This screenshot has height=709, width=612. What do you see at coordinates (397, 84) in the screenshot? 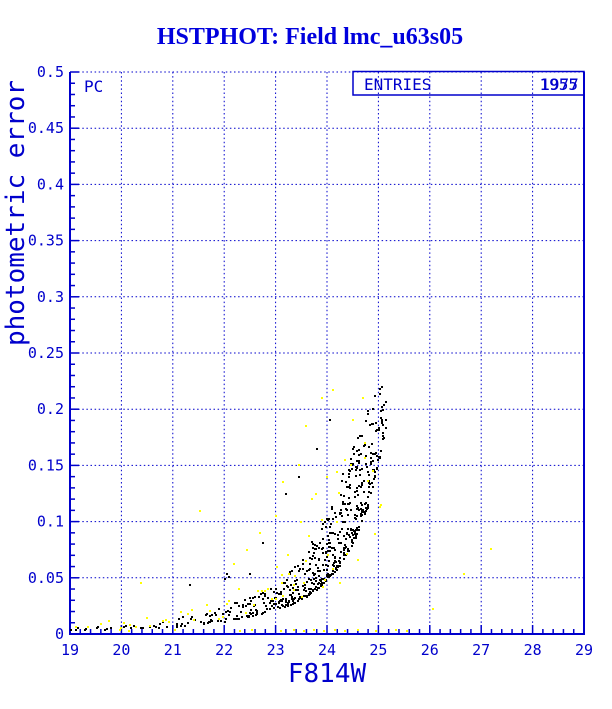
I see `stats-entries-label: ENTRIES` at bounding box center [397, 84].